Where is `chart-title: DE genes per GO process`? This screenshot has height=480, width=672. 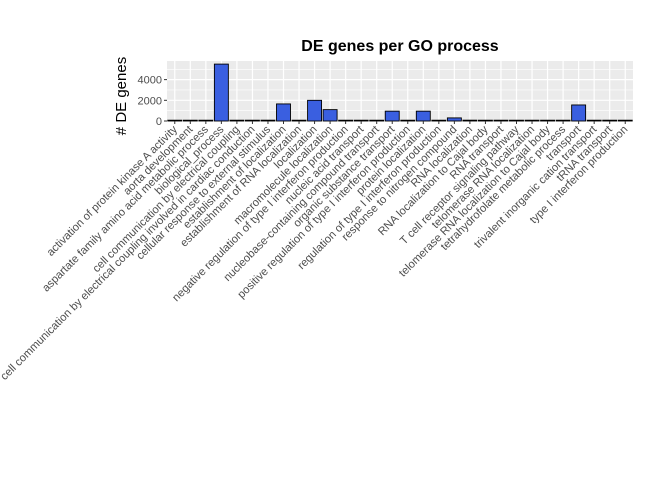 chart-title: DE genes per GO process is located at coordinates (400, 46).